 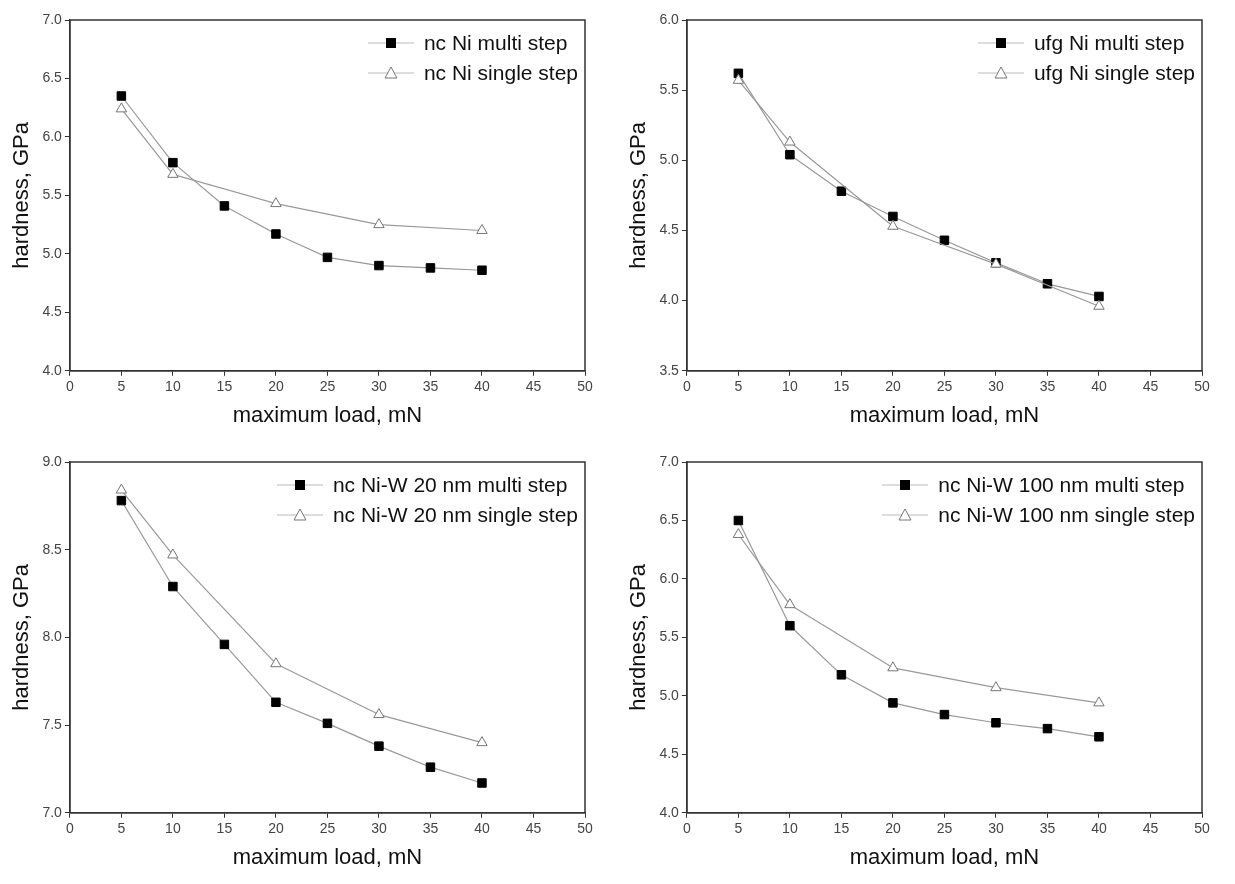 I want to click on legend-label: nc Ni single step, so click(x=500, y=73).